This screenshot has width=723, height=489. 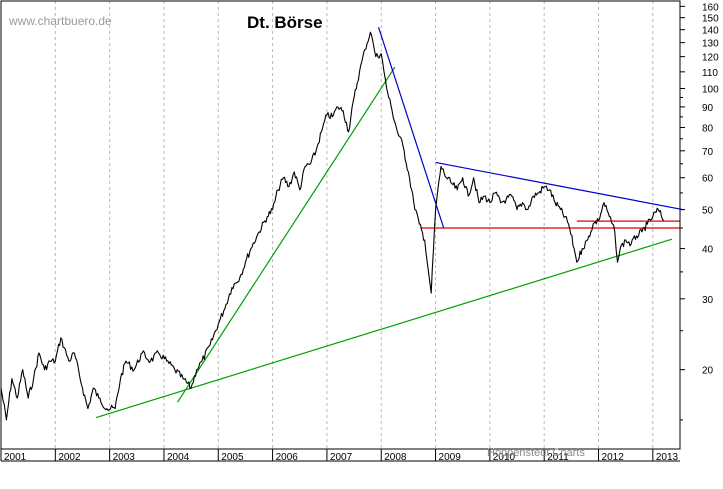 I want to click on x-tick-label: 2001, so click(x=15, y=457).